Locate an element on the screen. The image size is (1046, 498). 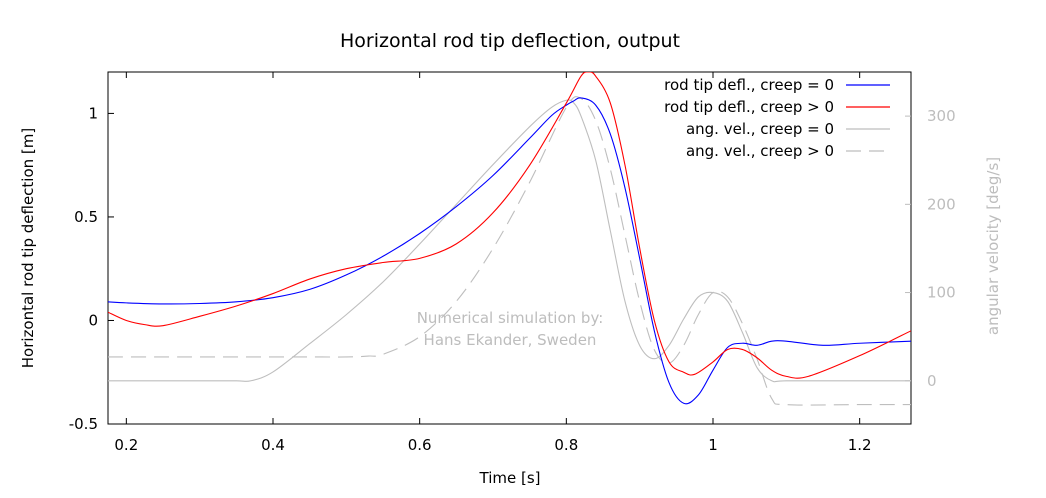
annotation-line-2: Hans Ekander, Sweden is located at coordinates (510, 340).